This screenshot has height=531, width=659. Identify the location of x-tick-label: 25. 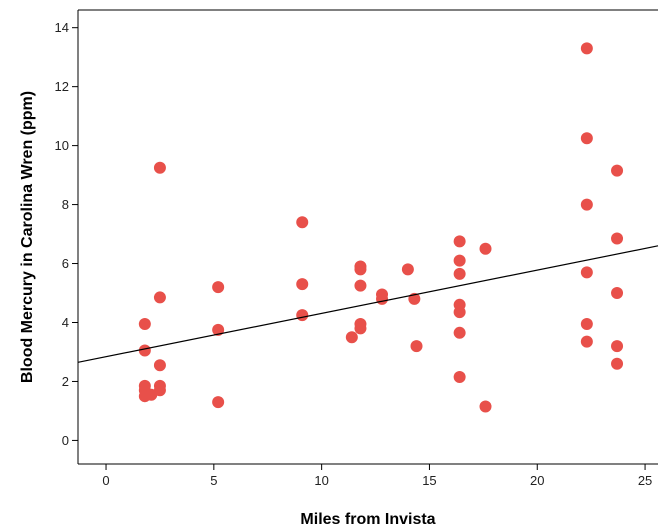
(645, 480).